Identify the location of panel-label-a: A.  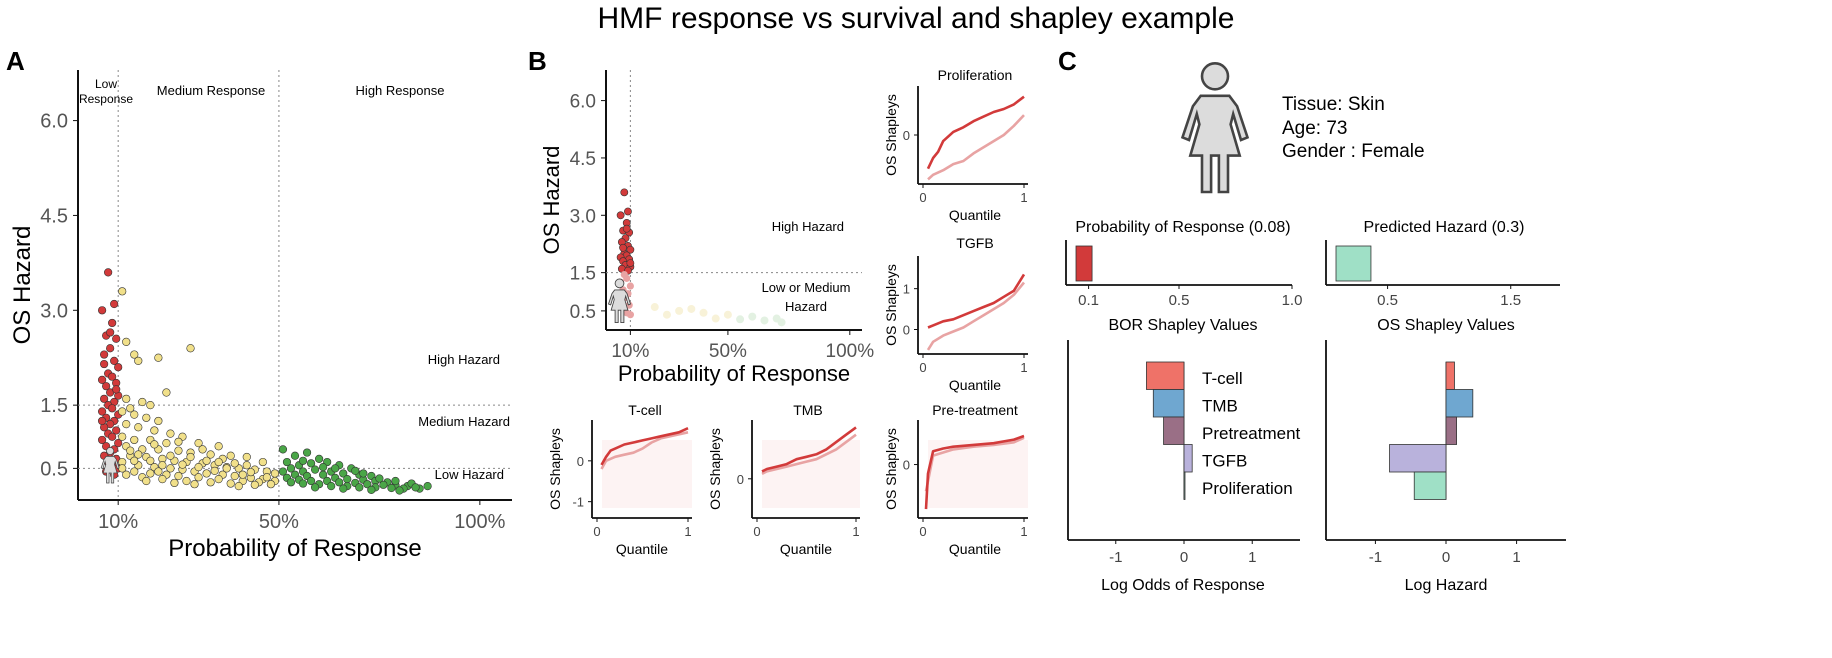
(15, 61).